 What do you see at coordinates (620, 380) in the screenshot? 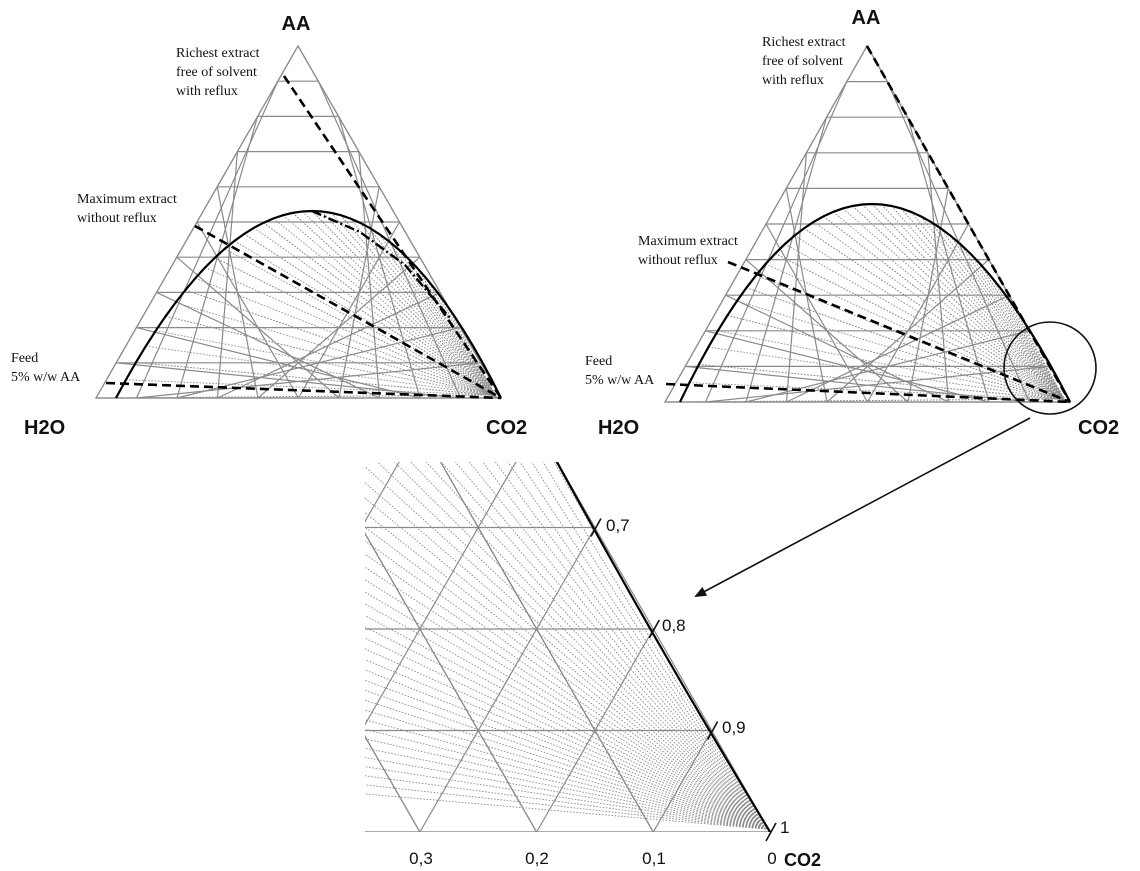
I see `right-annotation-feed-2: 5% w/w AA` at bounding box center [620, 380].